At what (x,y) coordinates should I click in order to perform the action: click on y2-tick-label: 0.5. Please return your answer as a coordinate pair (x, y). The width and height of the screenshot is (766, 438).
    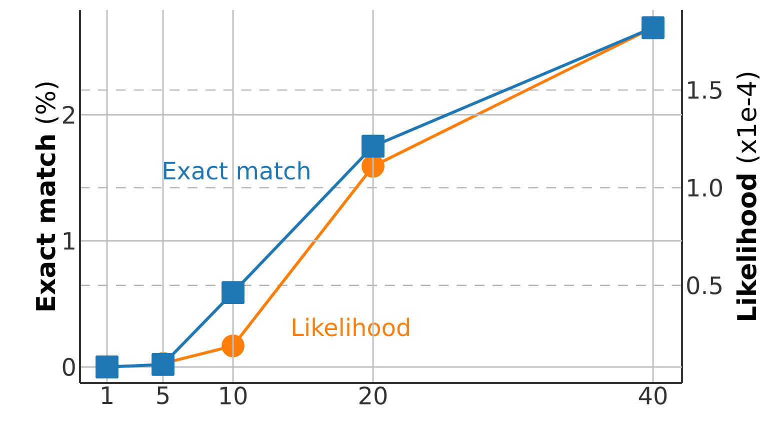
    Looking at the image, I should click on (704, 285).